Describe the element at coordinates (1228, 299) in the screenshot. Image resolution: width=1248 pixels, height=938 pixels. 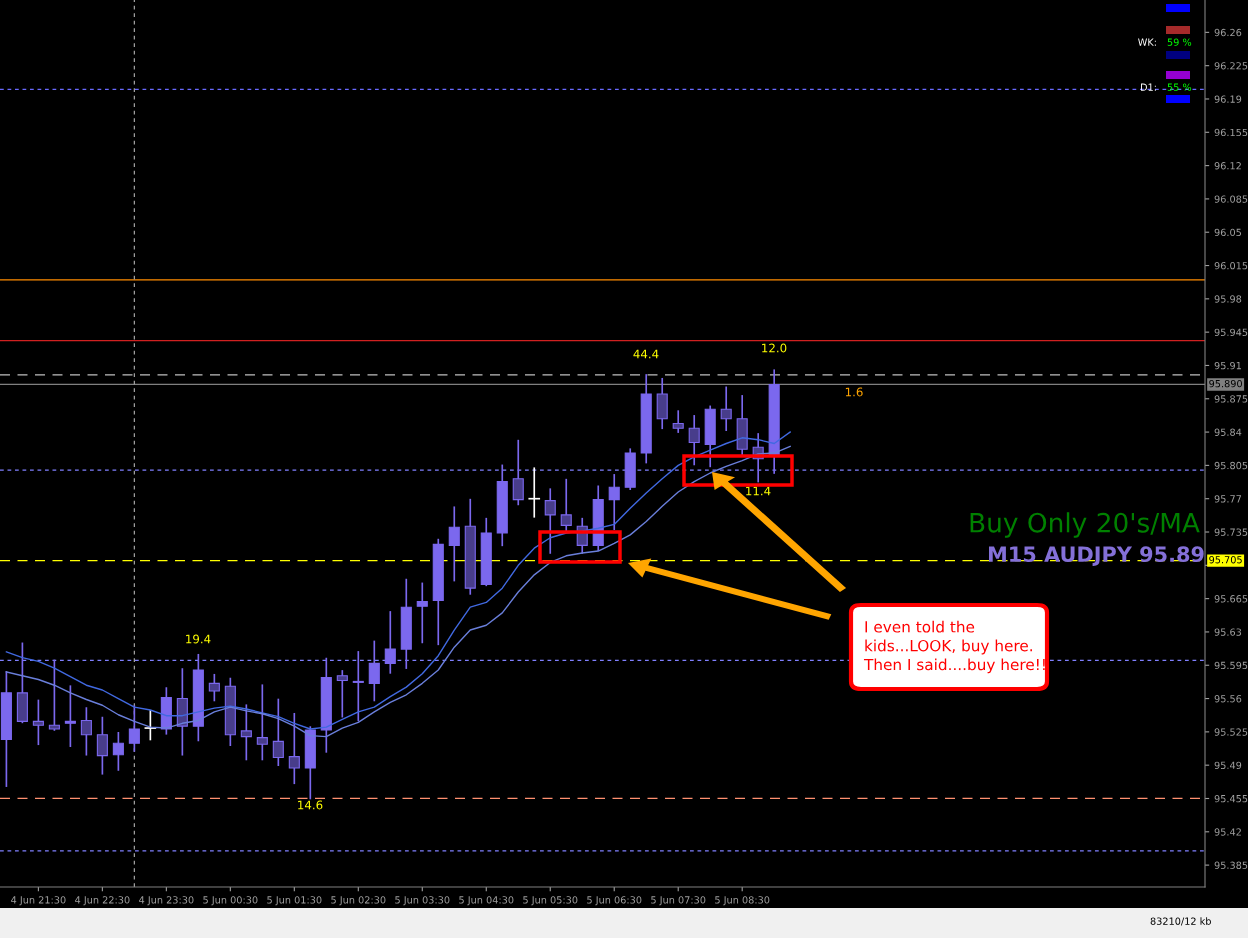
I see `y-tick-label: 95.98` at that location.